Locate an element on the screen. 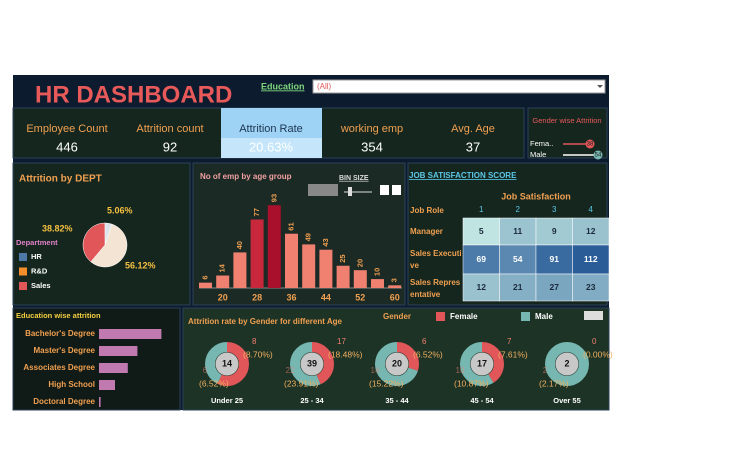  bin-slider-knob is located at coordinates (350, 191).